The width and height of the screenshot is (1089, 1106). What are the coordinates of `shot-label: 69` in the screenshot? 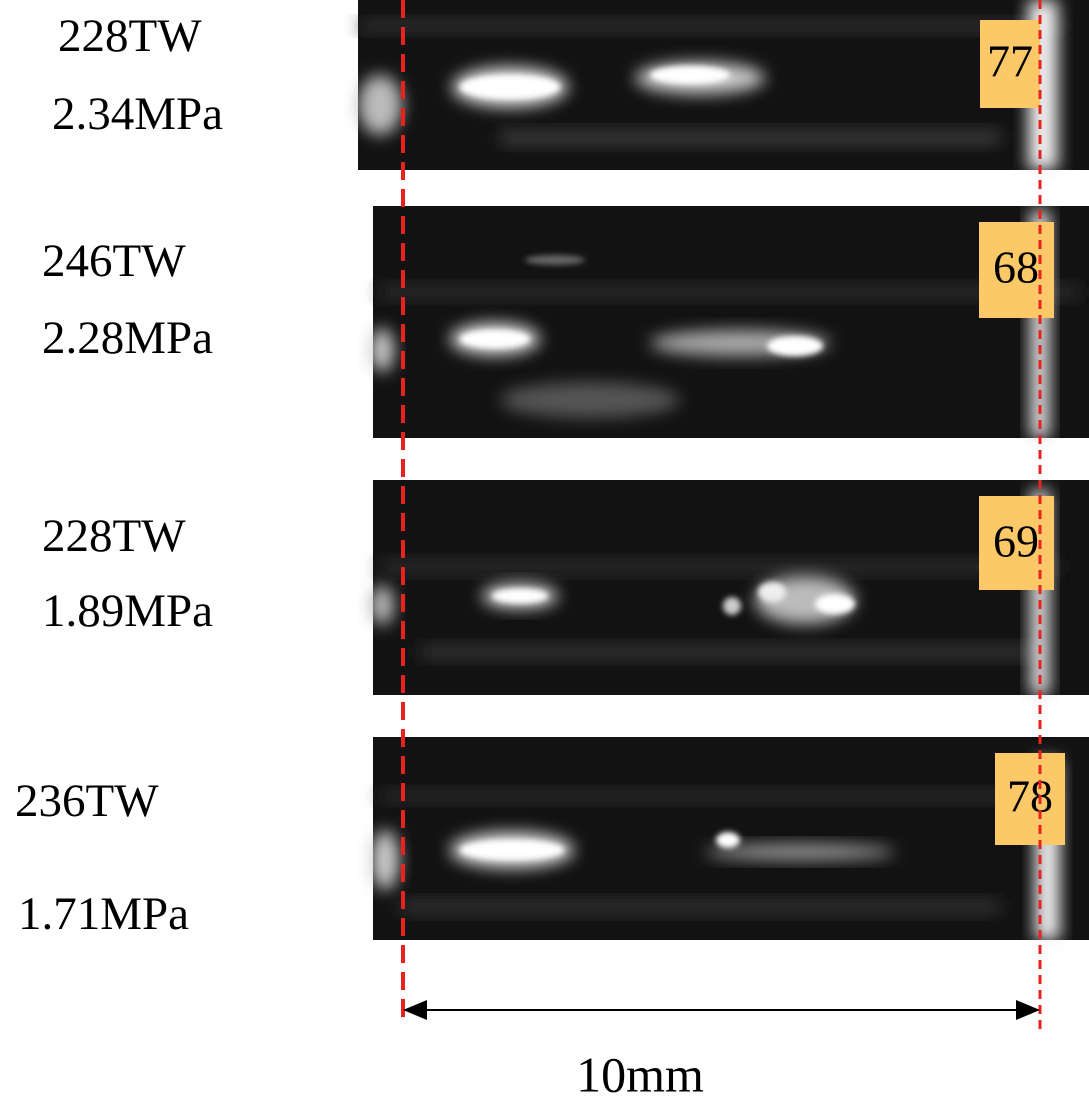 It's located at (1016, 541).